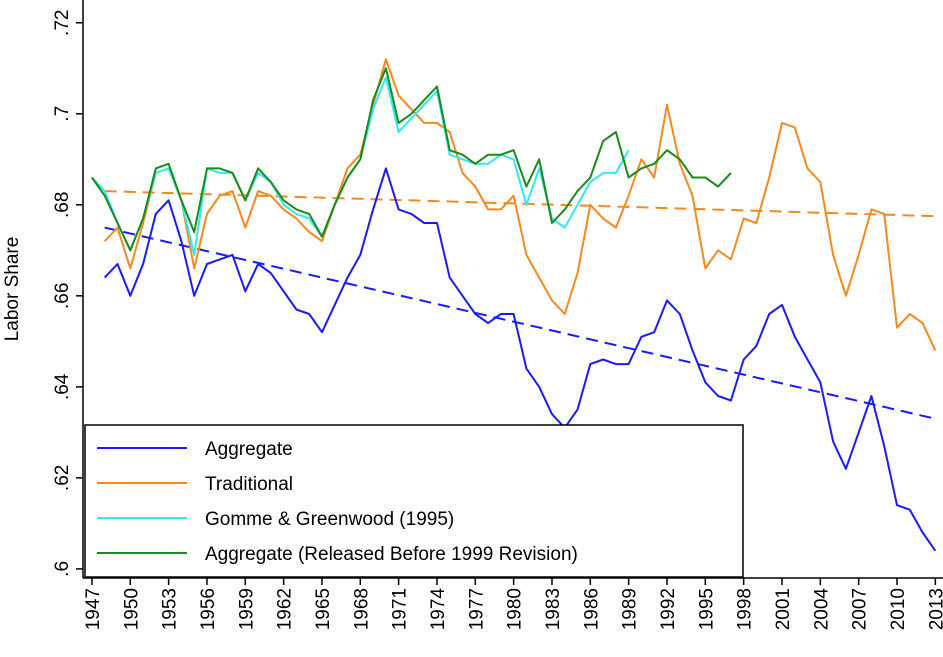 The width and height of the screenshot is (943, 657). What do you see at coordinates (476, 609) in the screenshot?
I see `x-tick-label: 1977` at bounding box center [476, 609].